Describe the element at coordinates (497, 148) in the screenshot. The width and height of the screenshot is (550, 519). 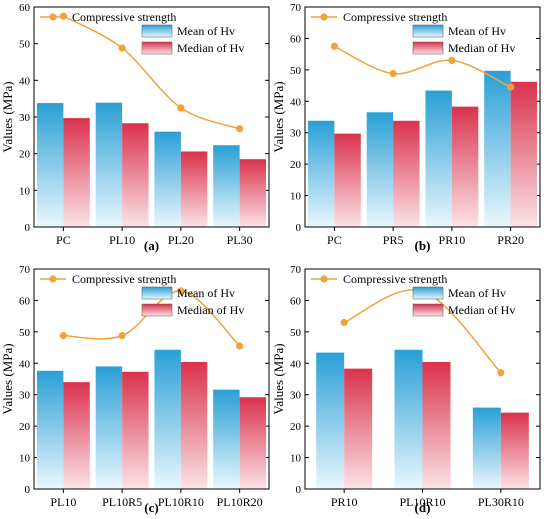
I see `bar-mean-PR20` at that location.